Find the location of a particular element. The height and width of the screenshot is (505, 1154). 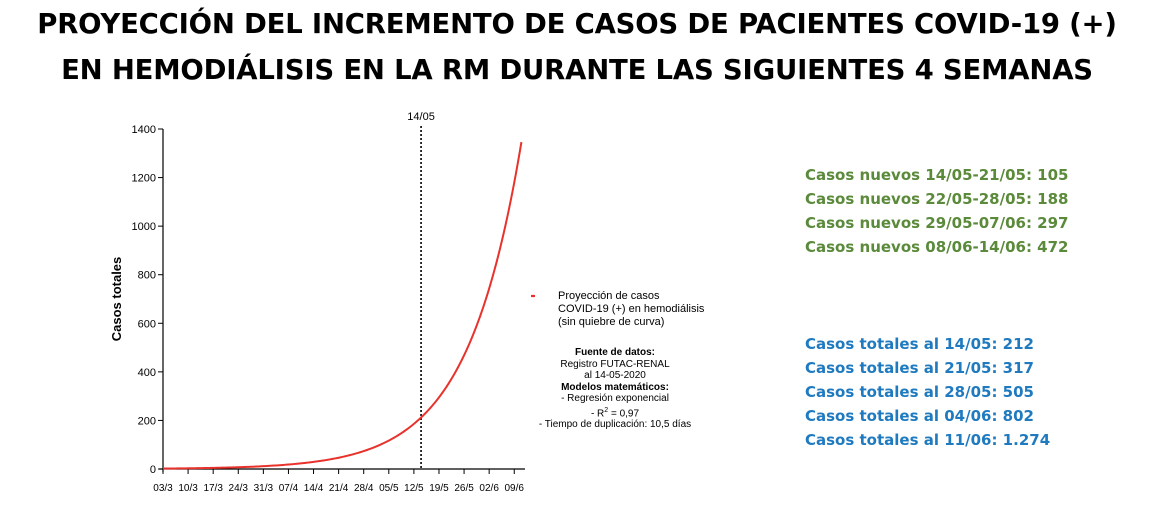

model-2: - Tiempo de duplicación: 10,5 días is located at coordinates (615, 425).